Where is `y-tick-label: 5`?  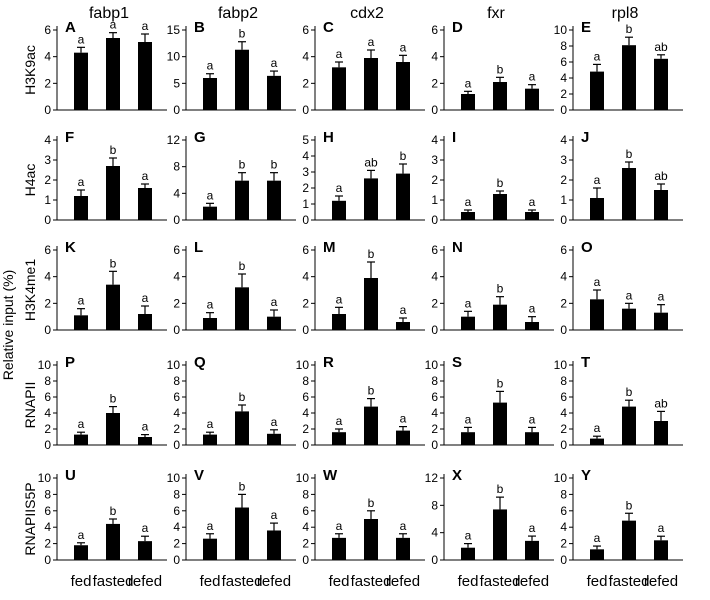
y-tick-label: 5 is located at coordinates (305, 140).